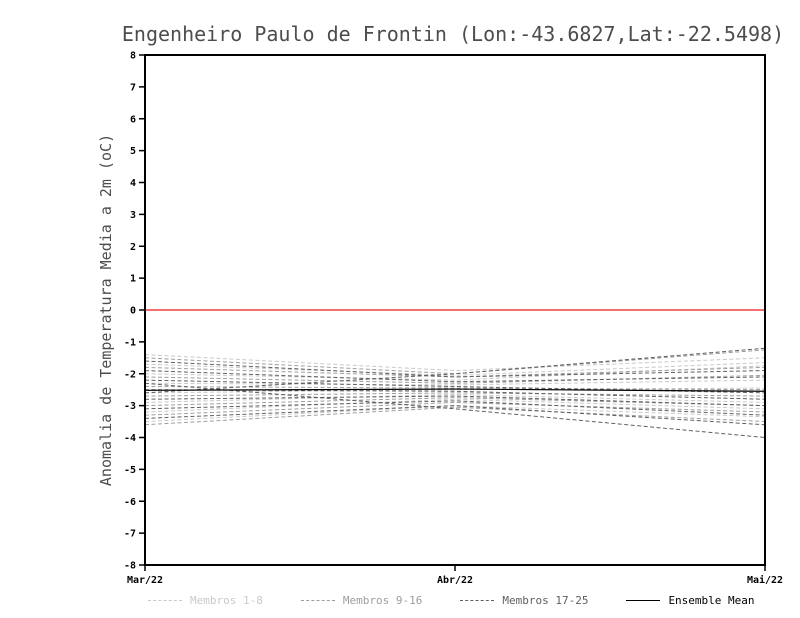 Image resolution: width=800 pixels, height=618 pixels. I want to click on legend-item: Membros 9-16, so click(361, 600).